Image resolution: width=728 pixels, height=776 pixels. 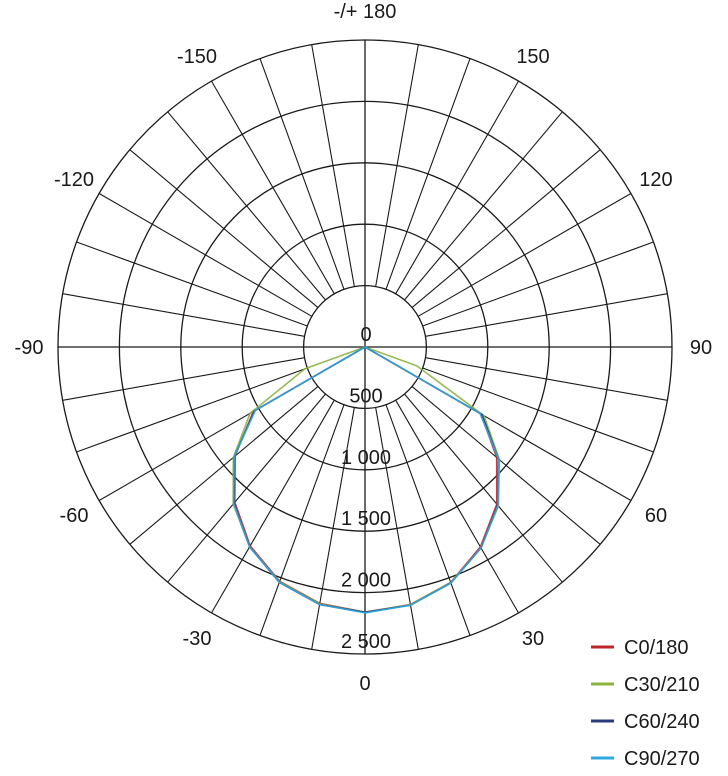 What do you see at coordinates (656, 648) in the screenshot?
I see `legend-label: C0/180` at bounding box center [656, 648].